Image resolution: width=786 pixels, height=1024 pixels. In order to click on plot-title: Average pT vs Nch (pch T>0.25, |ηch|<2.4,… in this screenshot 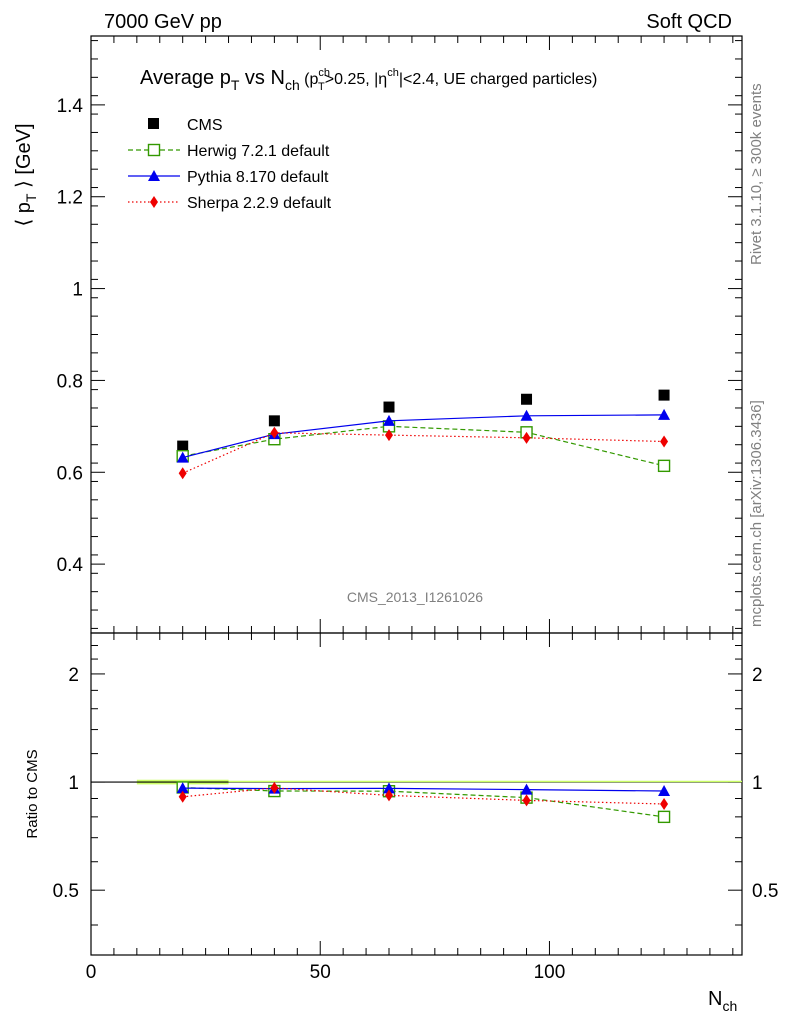, I will do `click(368, 80)`.